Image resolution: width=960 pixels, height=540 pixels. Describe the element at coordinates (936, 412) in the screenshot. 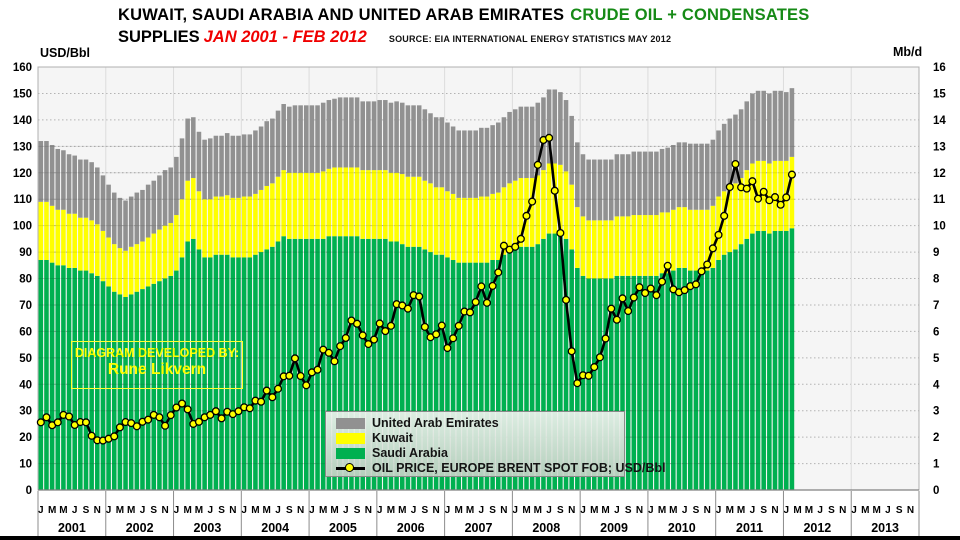

I see `right-tick-3: 3` at that location.